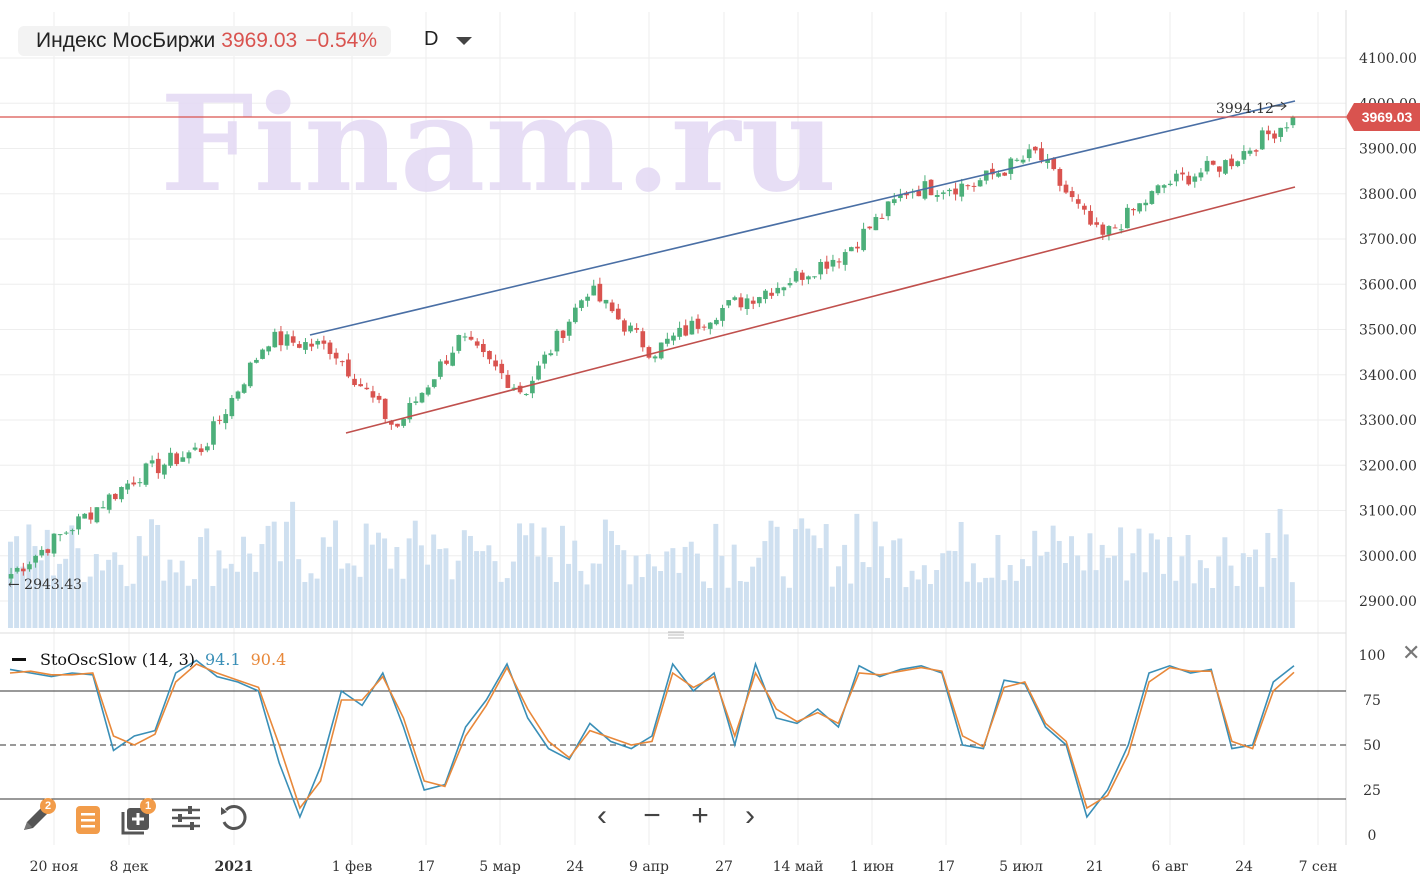 This screenshot has width=1428, height=877. What do you see at coordinates (1411, 652) in the screenshot?
I see `close-oscillator-icon: ✕` at bounding box center [1411, 652].